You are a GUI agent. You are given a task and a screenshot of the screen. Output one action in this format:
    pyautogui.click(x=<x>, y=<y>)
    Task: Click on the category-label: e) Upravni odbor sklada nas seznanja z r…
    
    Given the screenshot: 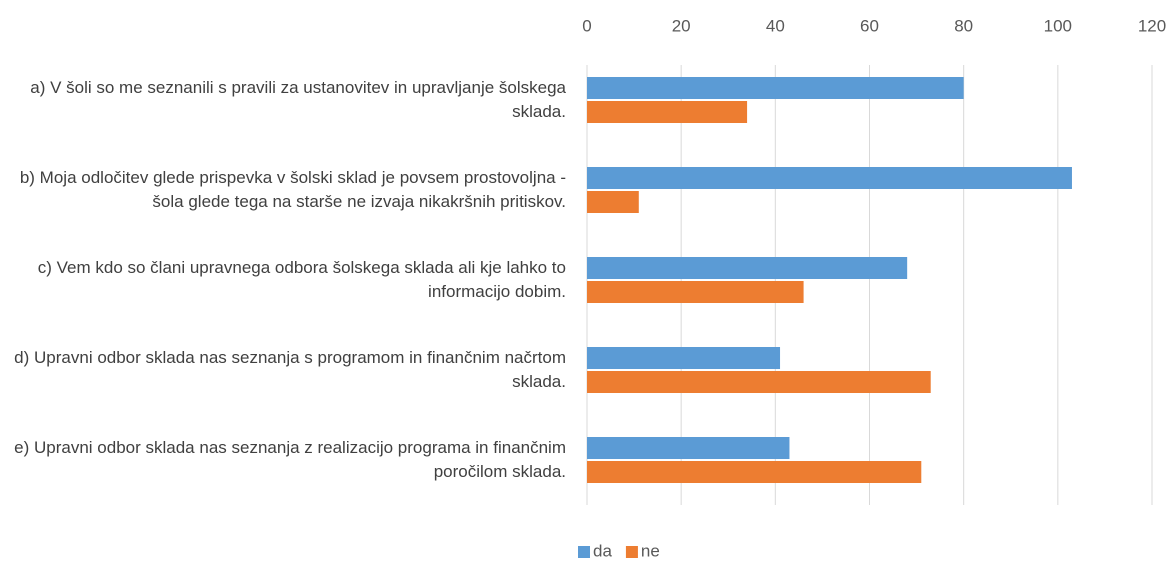 What is the action you would take?
    pyautogui.click(x=290, y=459)
    